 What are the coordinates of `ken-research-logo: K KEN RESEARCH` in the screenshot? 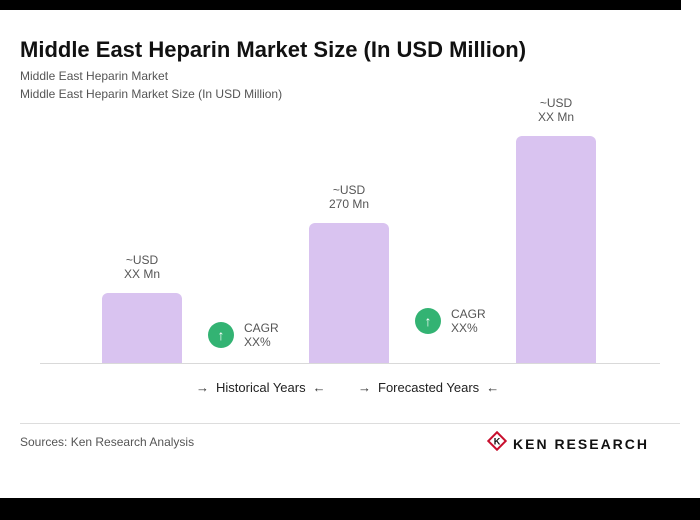 It's located at (568, 443).